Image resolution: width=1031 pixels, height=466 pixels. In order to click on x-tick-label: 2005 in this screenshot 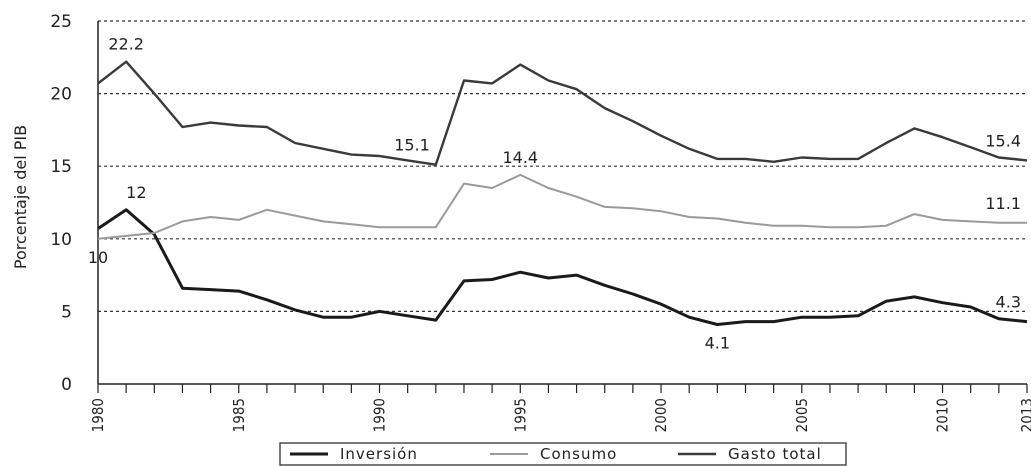, I will do `click(802, 415)`.